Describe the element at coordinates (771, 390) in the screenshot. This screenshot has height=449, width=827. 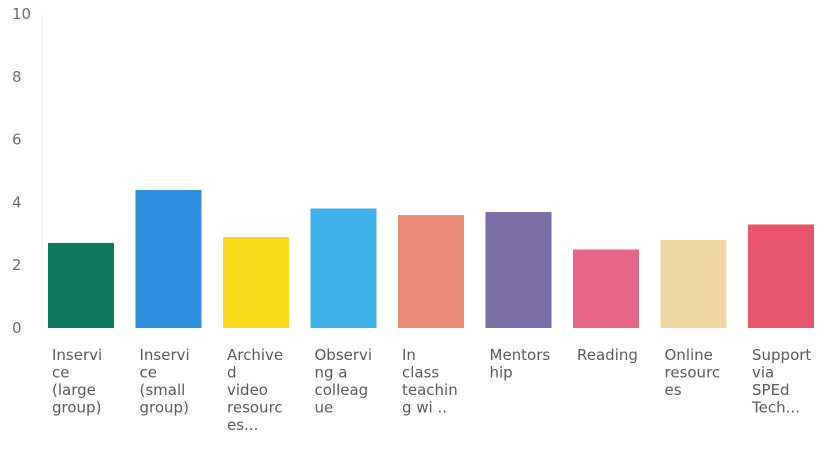
I see `category-label-line: SPEd` at that location.